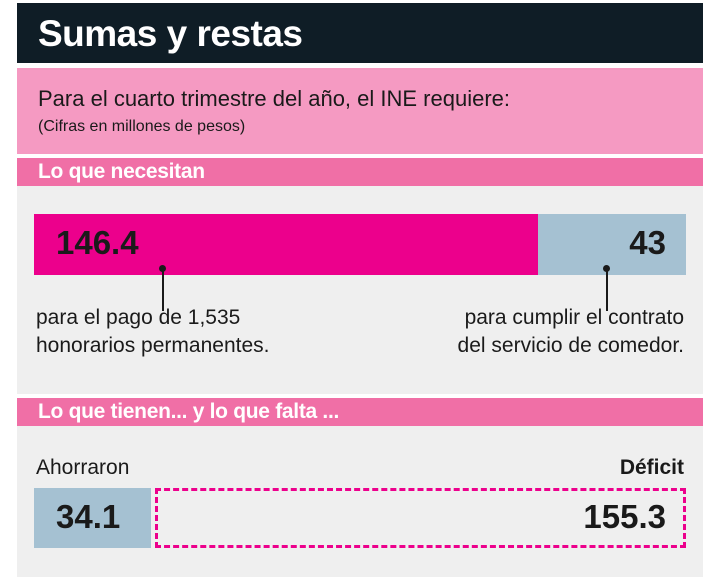 This screenshot has height=581, width=719. What do you see at coordinates (607, 289) in the screenshot?
I see `leader-line-comedor` at bounding box center [607, 289].